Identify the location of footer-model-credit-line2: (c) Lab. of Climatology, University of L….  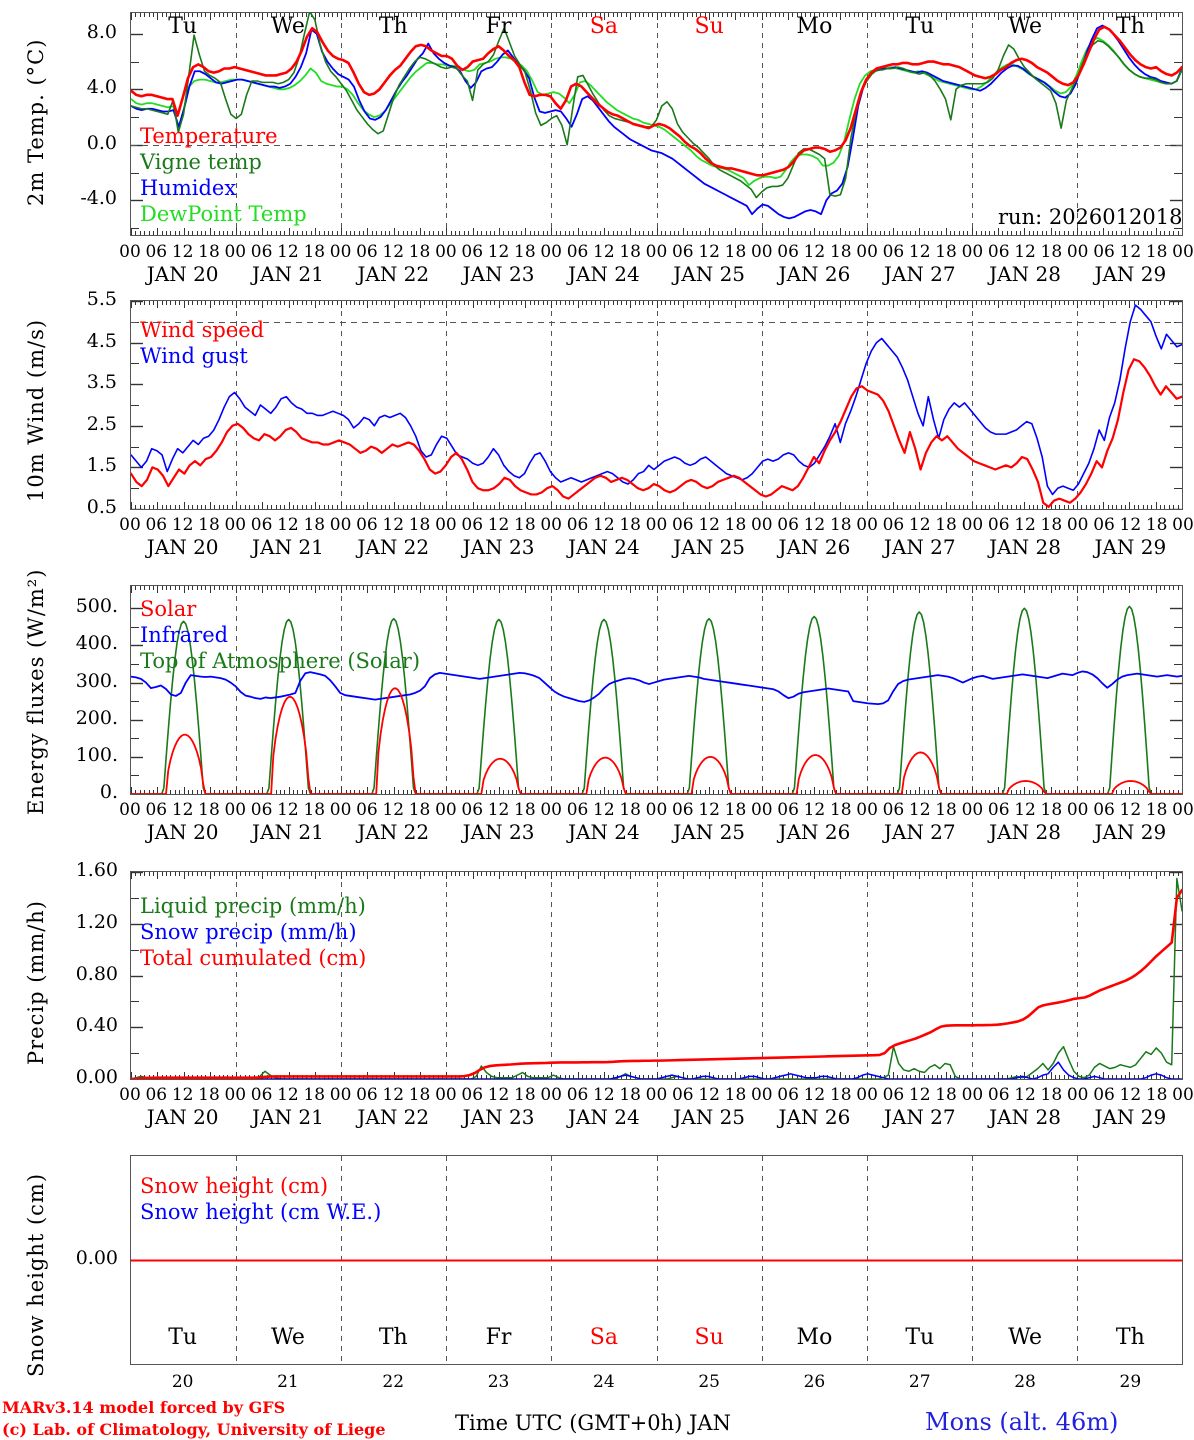
(194, 1429).